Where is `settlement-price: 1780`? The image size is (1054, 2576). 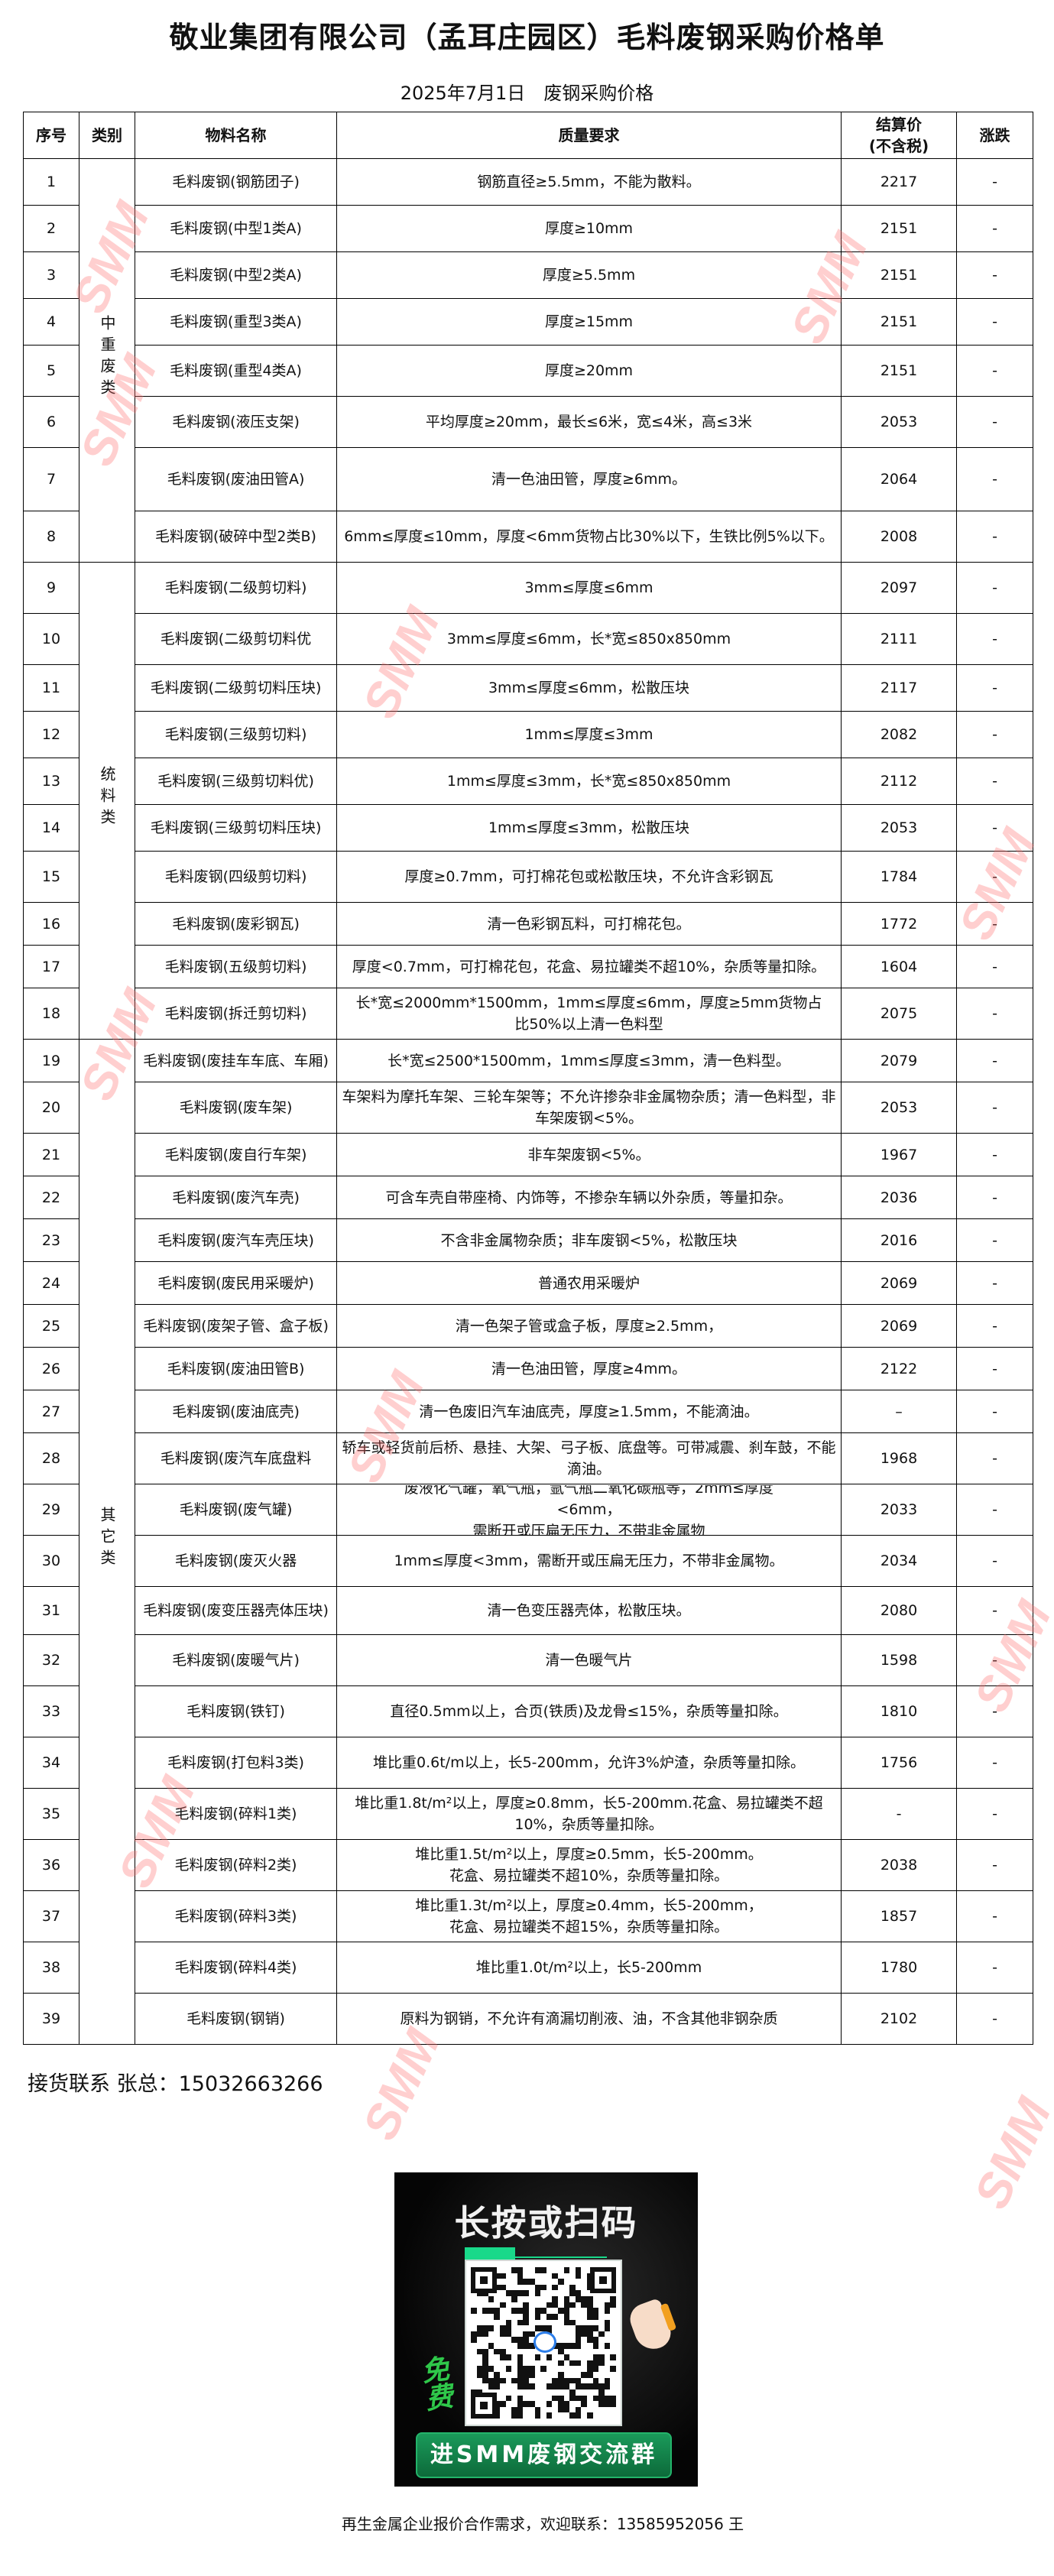
settlement-price: 1780 is located at coordinates (899, 1968).